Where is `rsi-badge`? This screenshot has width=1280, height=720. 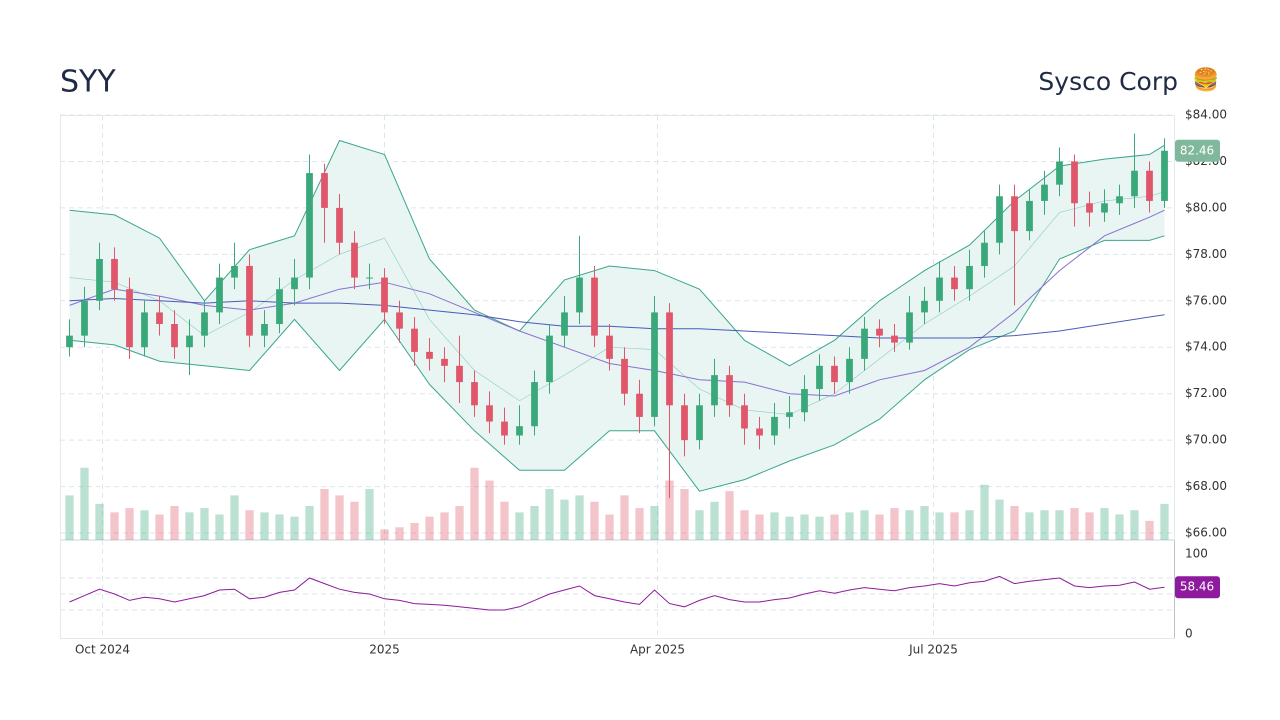
rsi-badge is located at coordinates (1197, 587).